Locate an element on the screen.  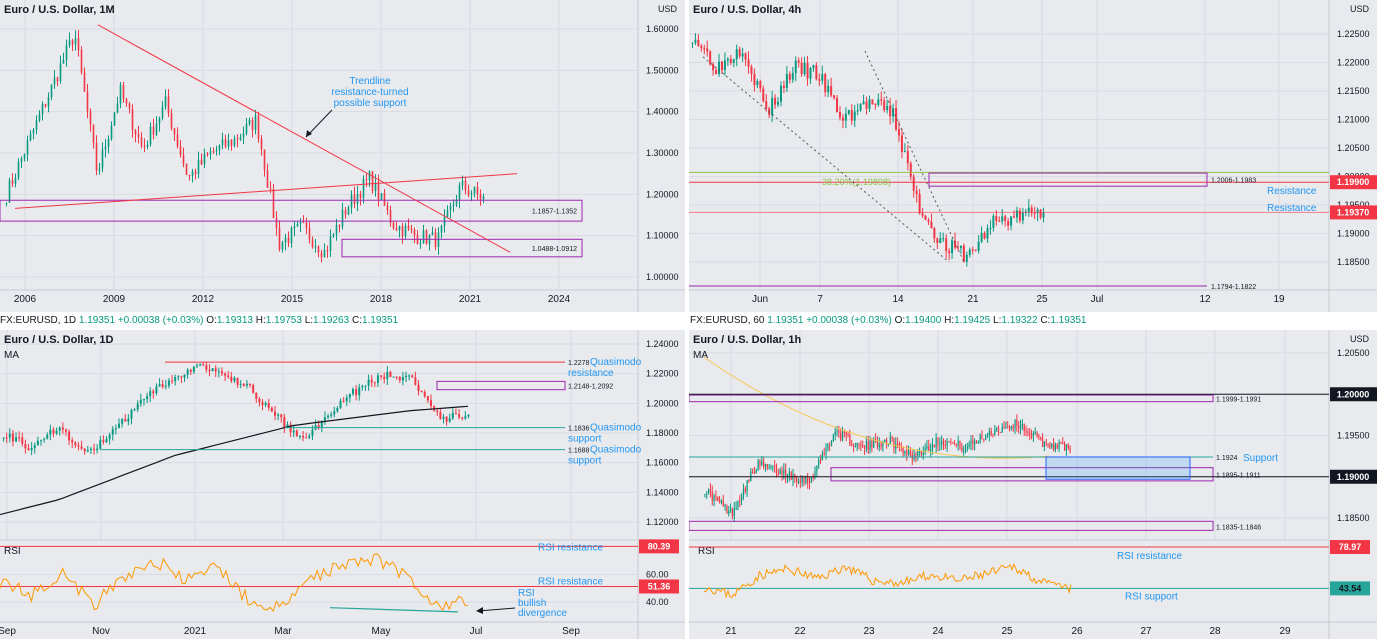
y-tick-label: 1.18500 is located at coordinates (1353, 262).